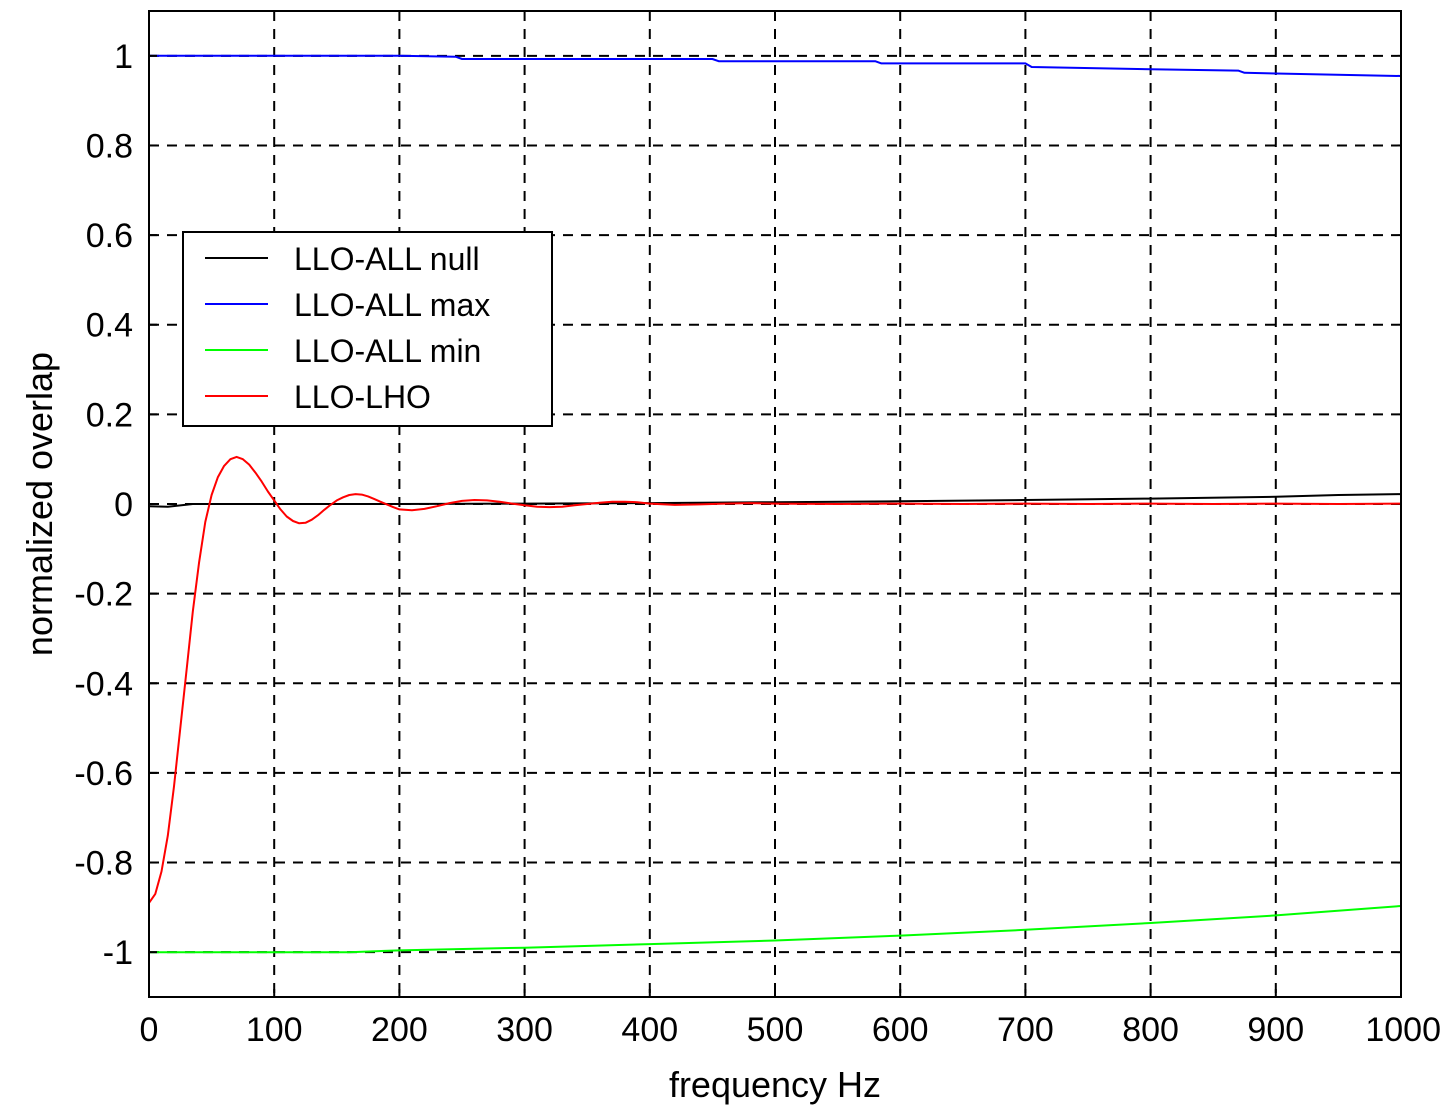  I want to click on x-tick-label: 800, so click(1150, 1030).